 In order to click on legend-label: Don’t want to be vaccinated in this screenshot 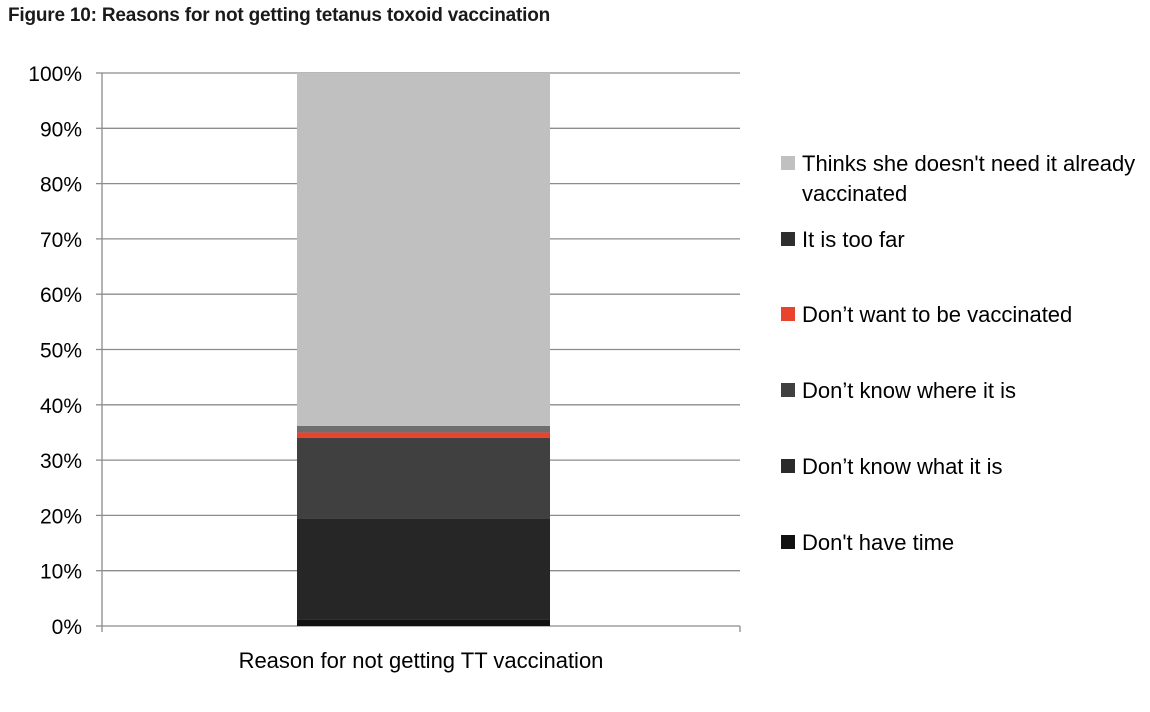, I will do `click(937, 314)`.